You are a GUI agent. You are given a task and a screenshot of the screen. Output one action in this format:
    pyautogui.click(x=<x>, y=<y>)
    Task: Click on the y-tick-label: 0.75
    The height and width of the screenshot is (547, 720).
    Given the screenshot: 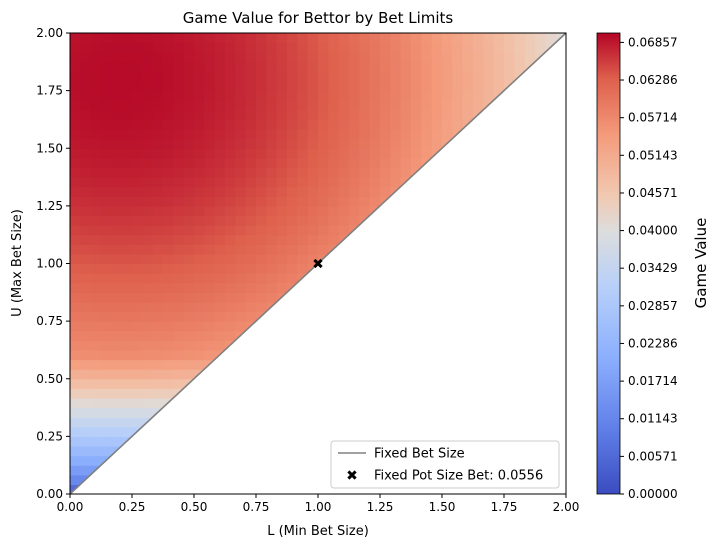 What is the action you would take?
    pyautogui.click(x=49, y=321)
    